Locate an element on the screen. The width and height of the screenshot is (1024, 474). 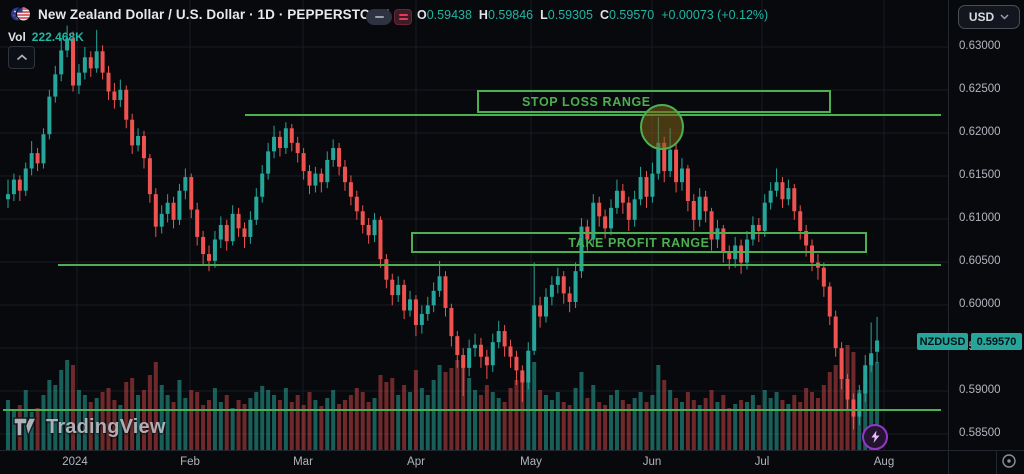
legend-settings-icon is located at coordinates (403, 17).